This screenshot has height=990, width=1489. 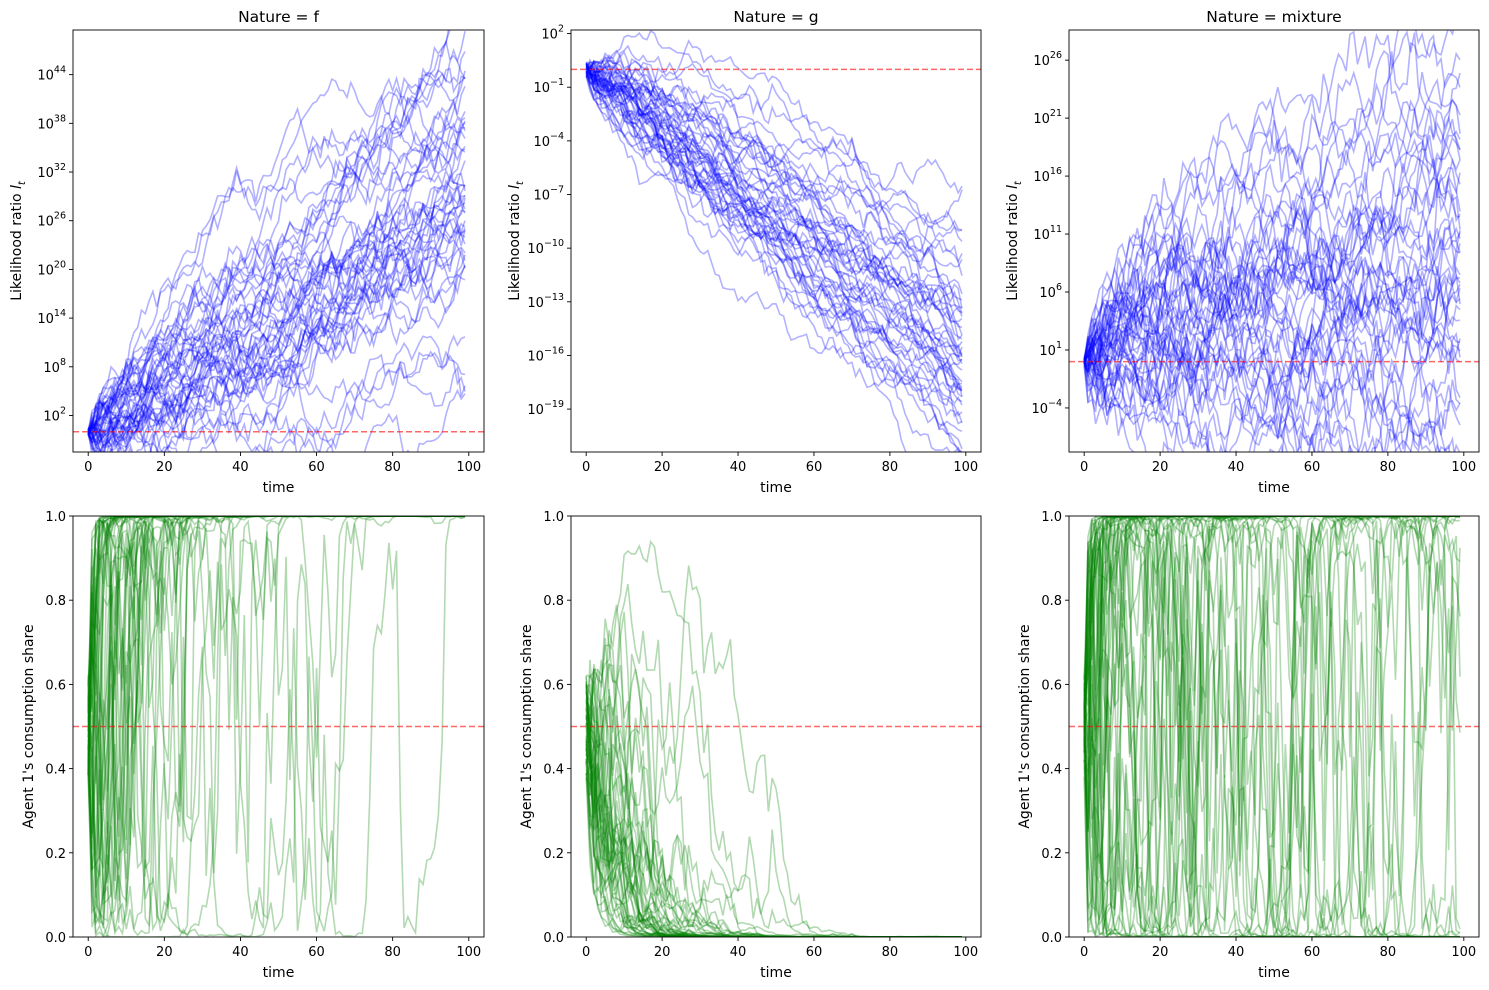 I want to click on y-tick-label: 10⁶, so click(x=1050, y=291).